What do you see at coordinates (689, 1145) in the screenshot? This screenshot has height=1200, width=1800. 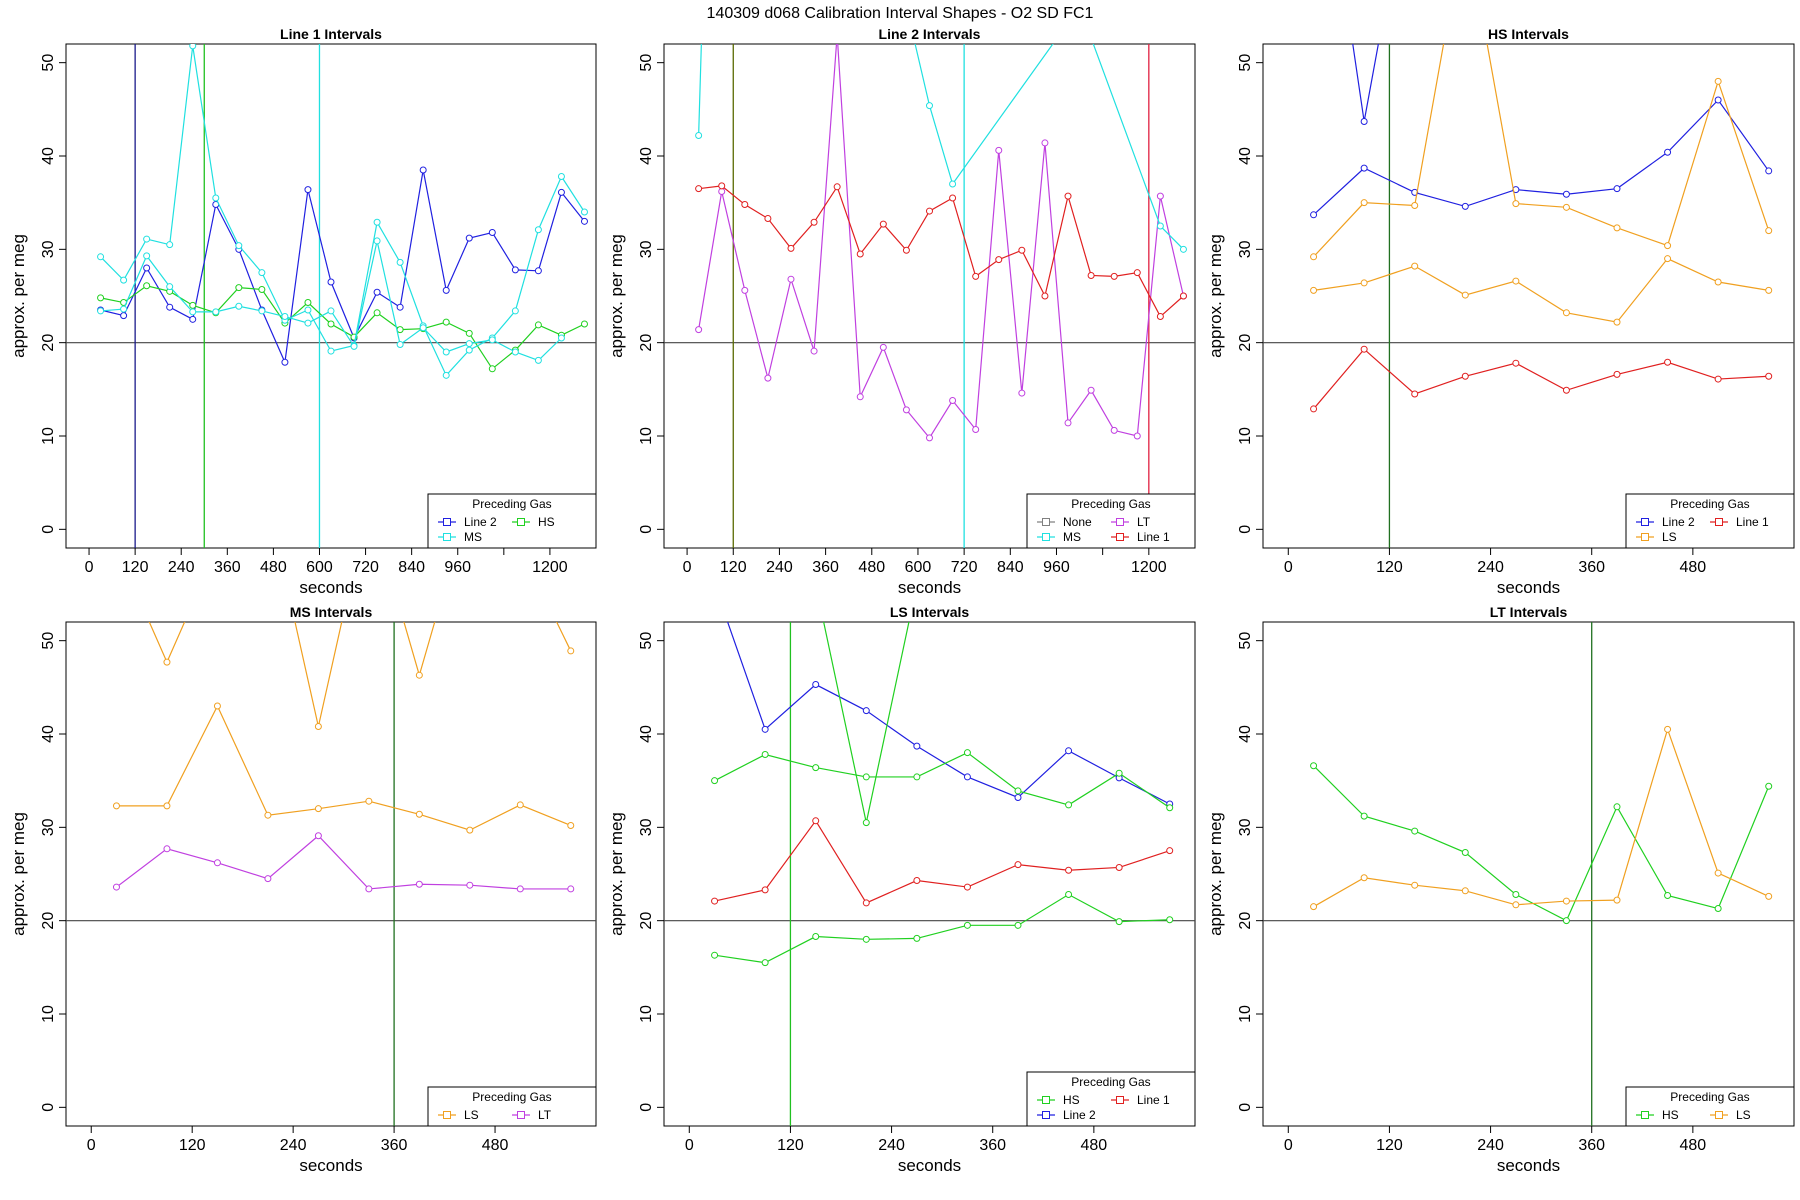 I see `x-tick-label: 0` at bounding box center [689, 1145].